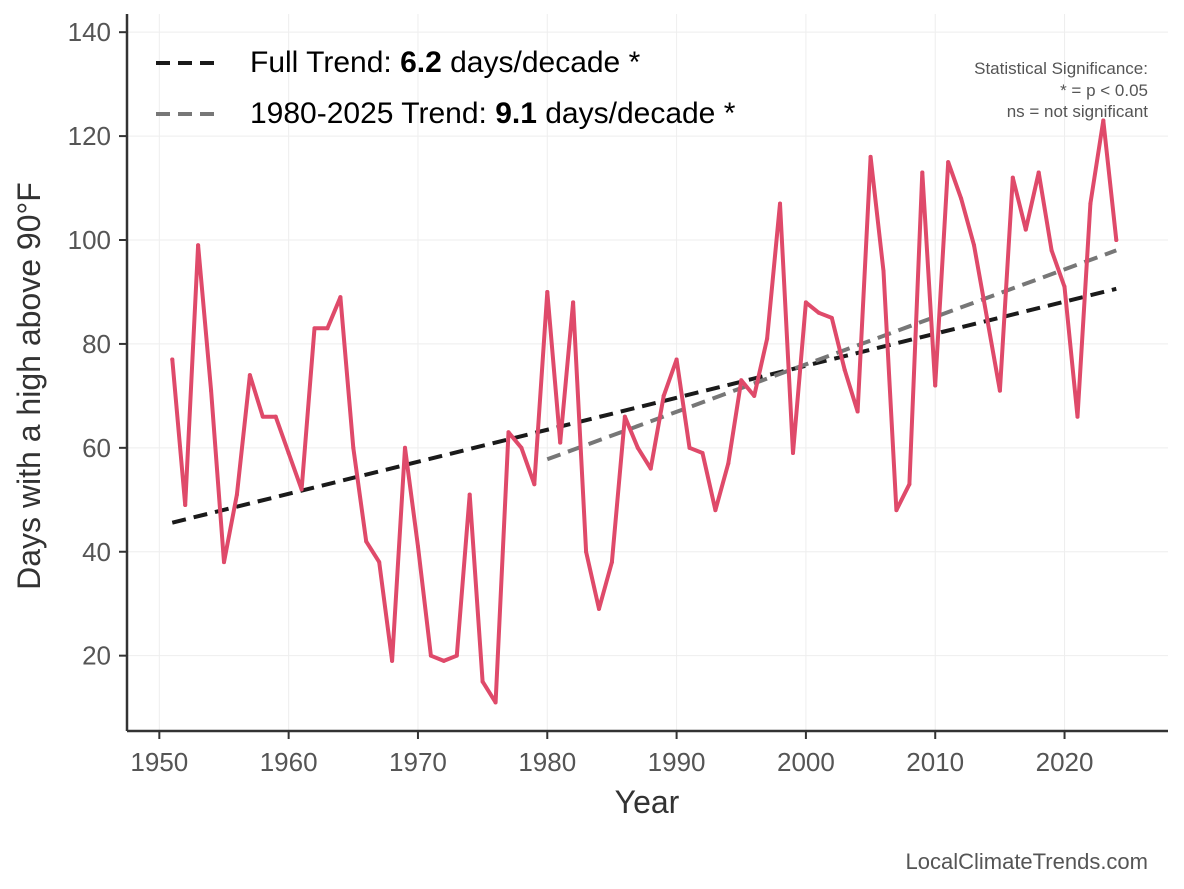 The width and height of the screenshot is (1184, 889). Describe the element at coordinates (702, 453) in the screenshot. I see `data-point-1992` at that location.